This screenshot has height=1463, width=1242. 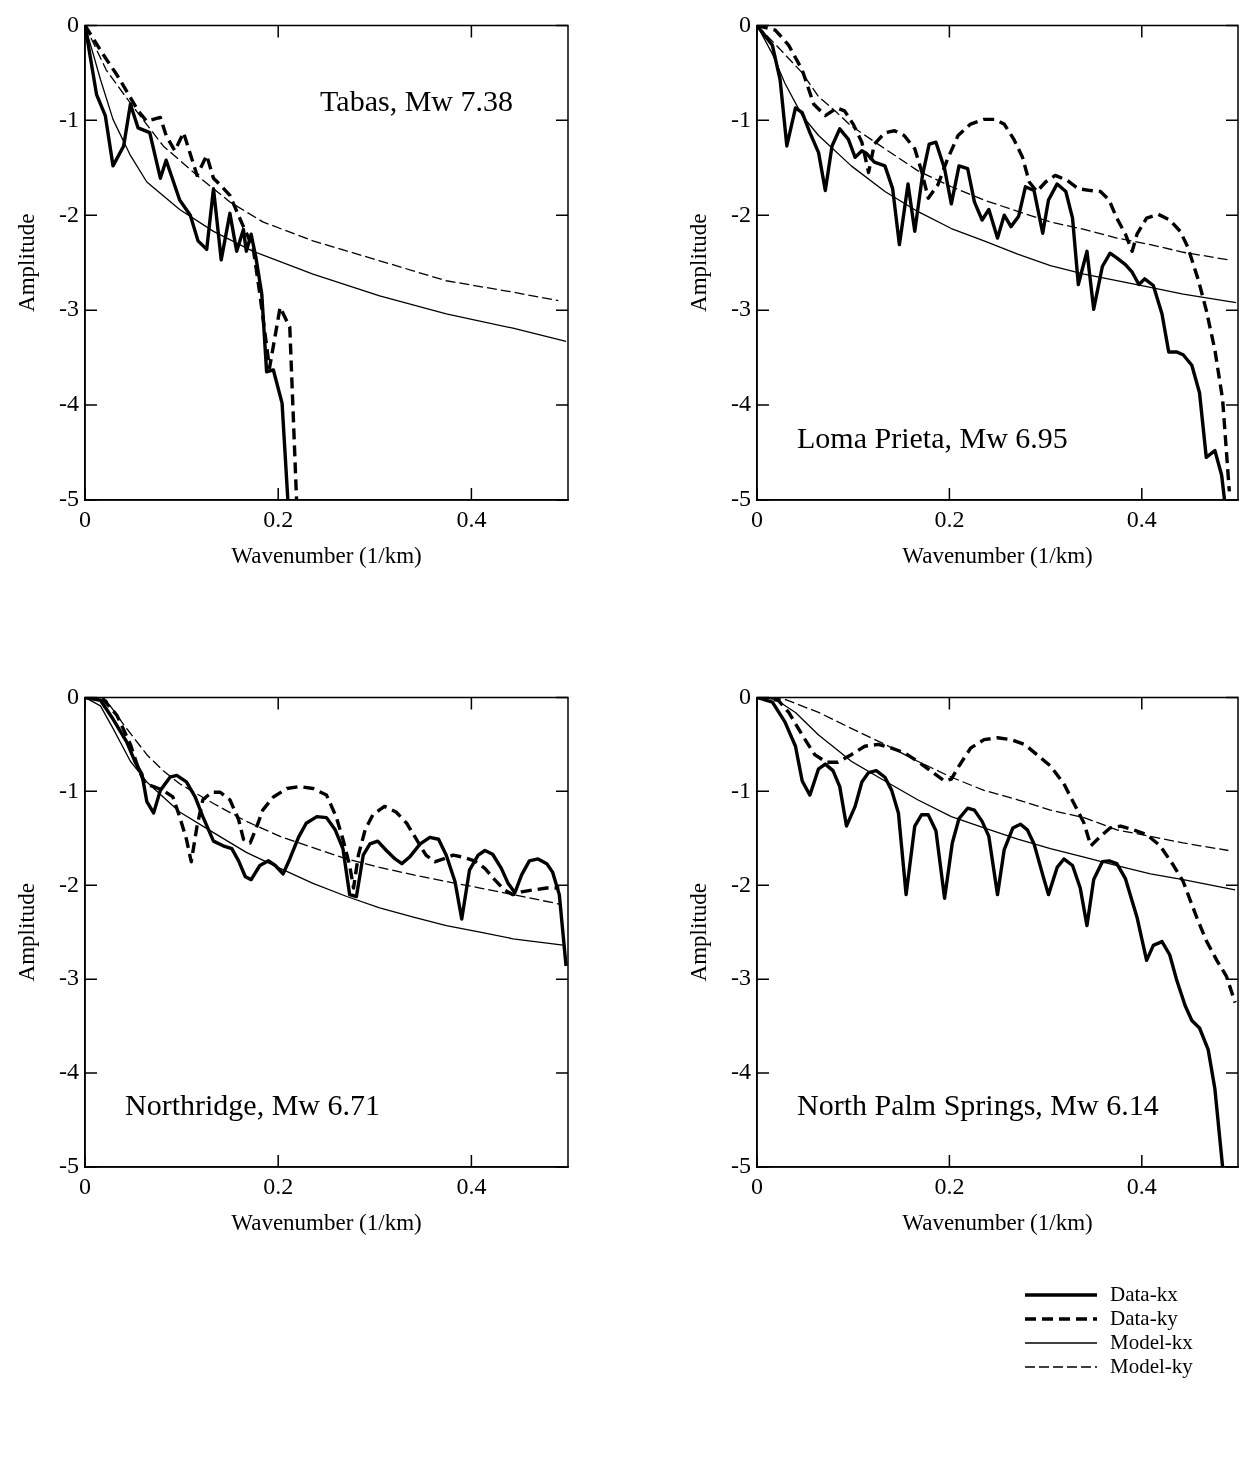 I want to click on legend-label: Data-kx, so click(x=1144, y=1293).